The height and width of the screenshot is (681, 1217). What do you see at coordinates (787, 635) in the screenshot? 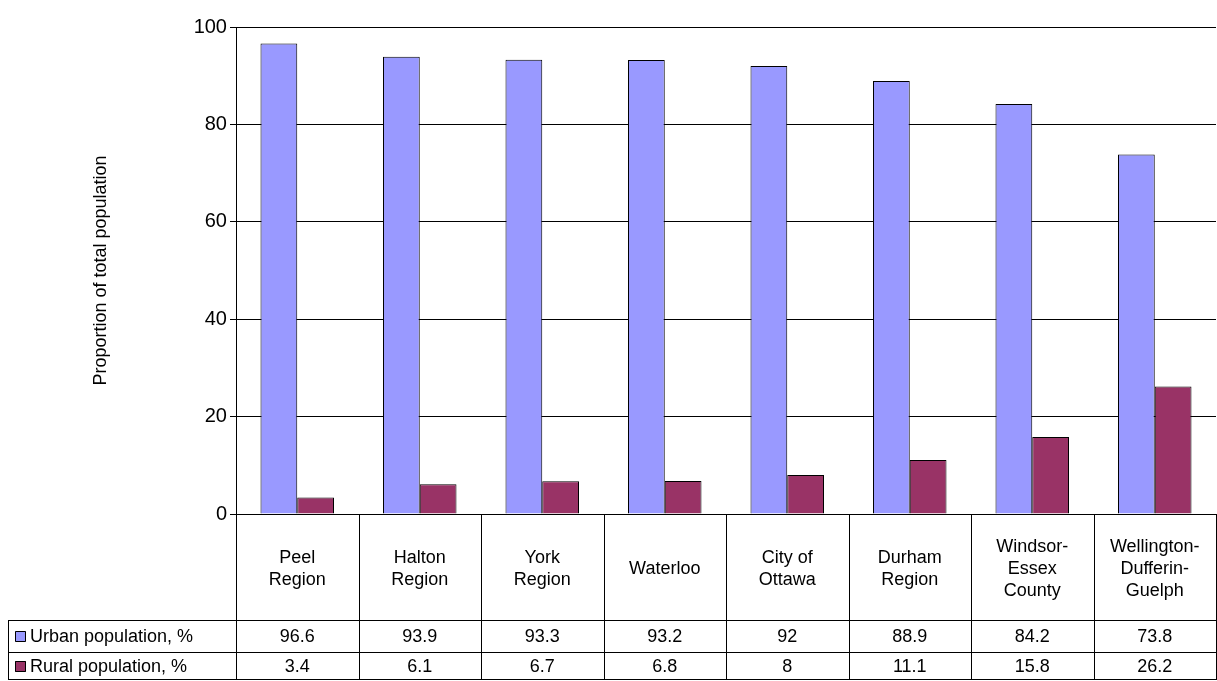
I see `data-label: 92` at bounding box center [787, 635].